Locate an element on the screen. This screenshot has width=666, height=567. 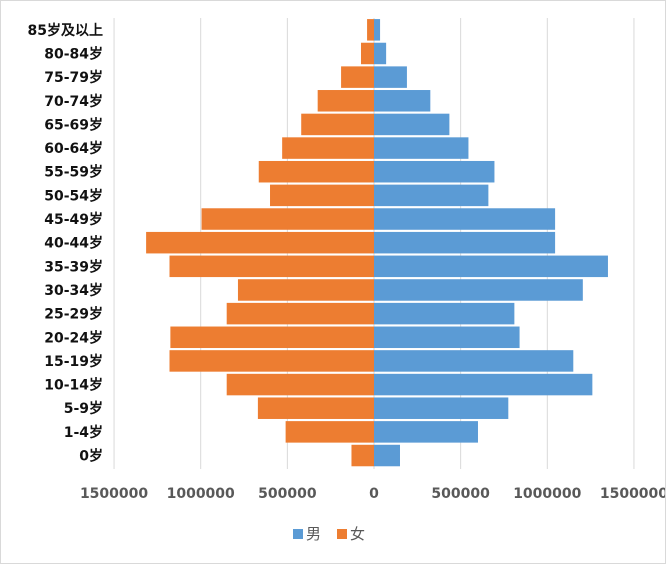
y-tick-label: 60-64岁 is located at coordinates (73, 148).